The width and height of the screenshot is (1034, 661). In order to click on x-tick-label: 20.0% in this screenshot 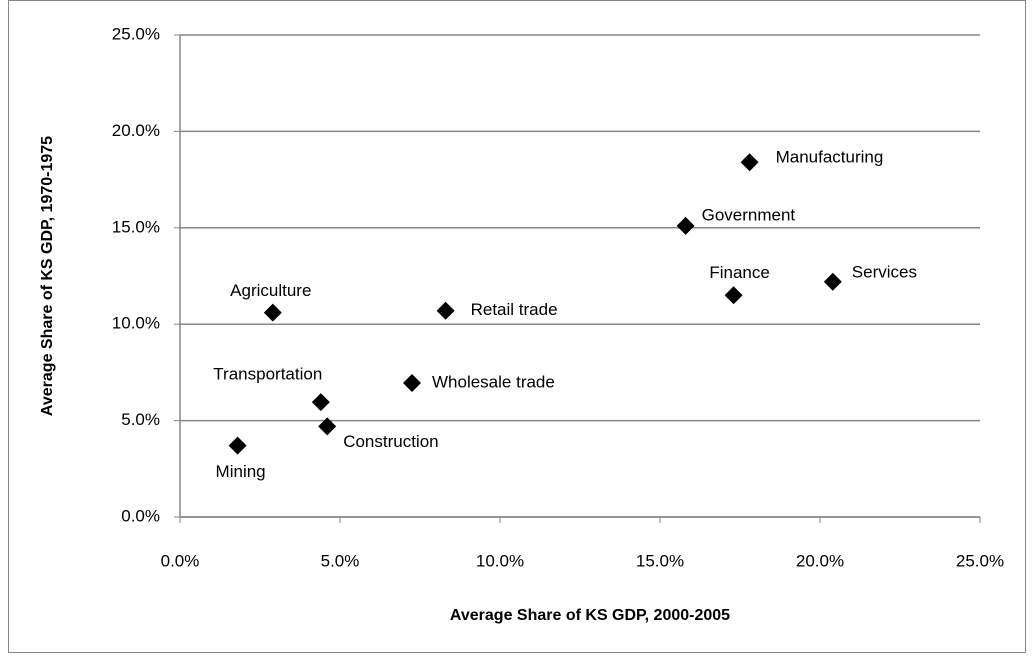, I will do `click(820, 560)`.